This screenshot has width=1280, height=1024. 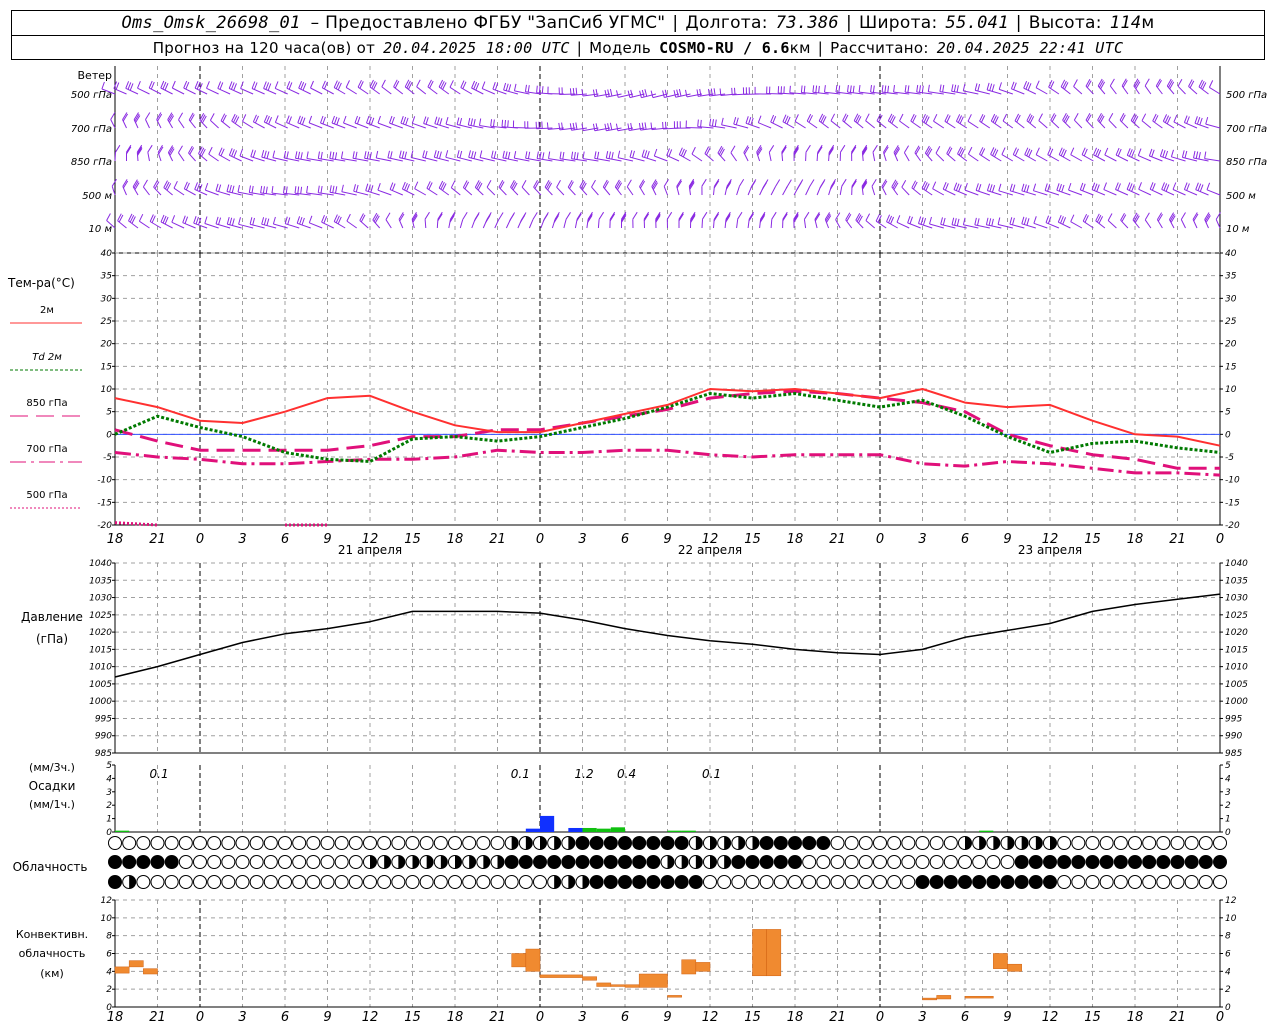 I want to click on legend-label-t500: 500 гПа, so click(x=46, y=495).